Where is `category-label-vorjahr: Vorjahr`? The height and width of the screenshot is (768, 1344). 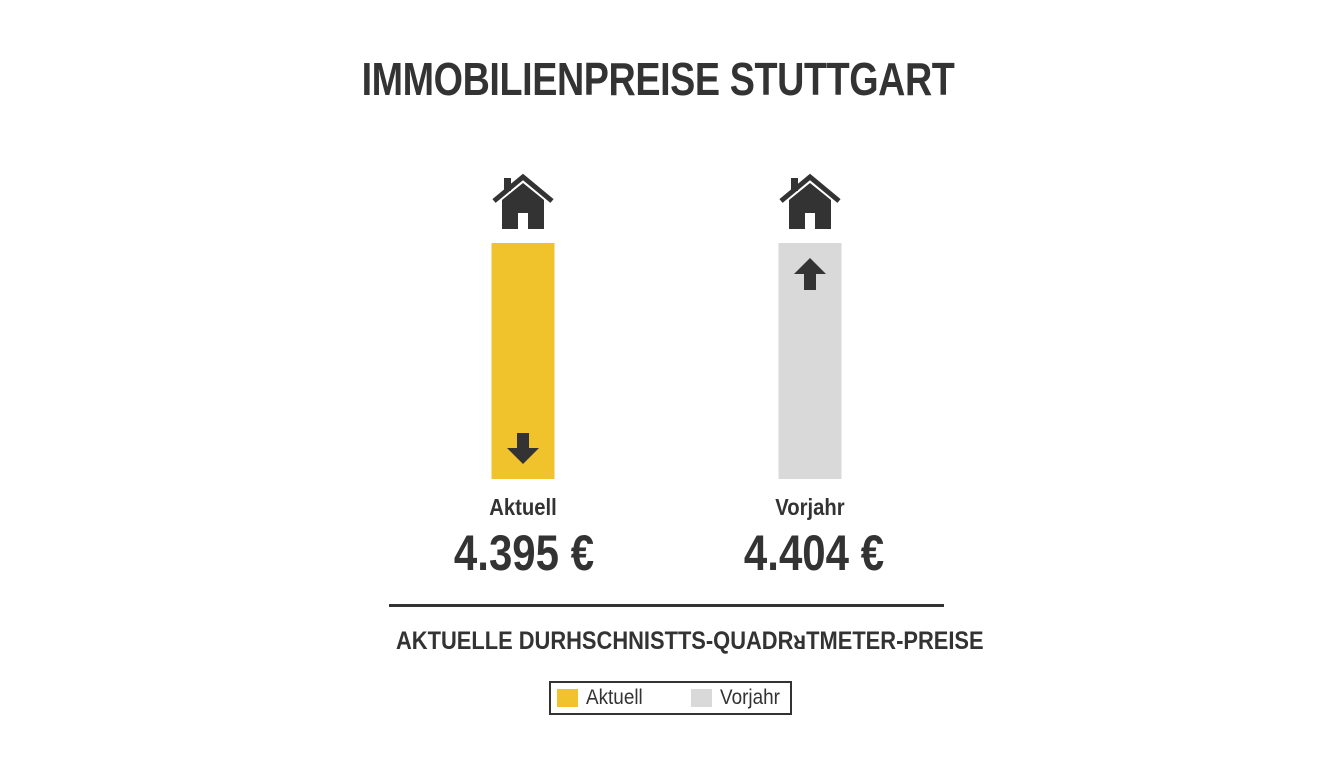
category-label-vorjahr: Vorjahr is located at coordinates (810, 507).